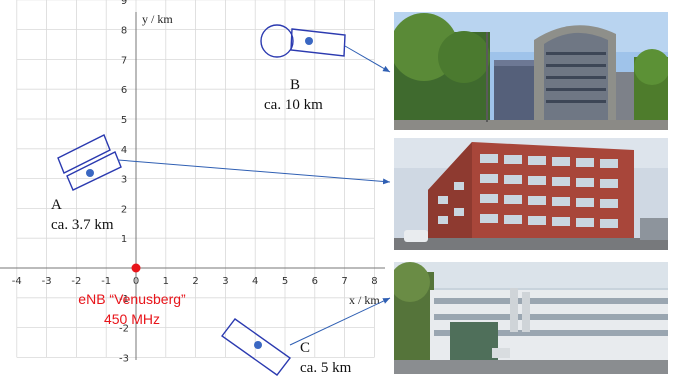 Image resolution: width=686 pixels, height=378 pixels. What do you see at coordinates (293, 105) in the screenshot?
I see `site-b-distance: ca. 10 km` at bounding box center [293, 105].